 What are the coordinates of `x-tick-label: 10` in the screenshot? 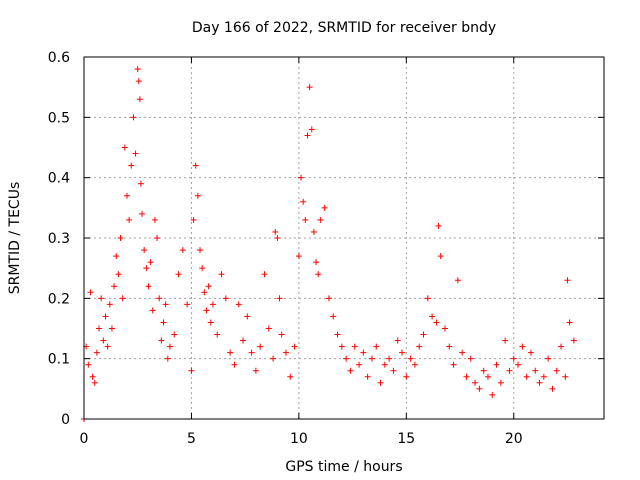 It's located at (299, 439).